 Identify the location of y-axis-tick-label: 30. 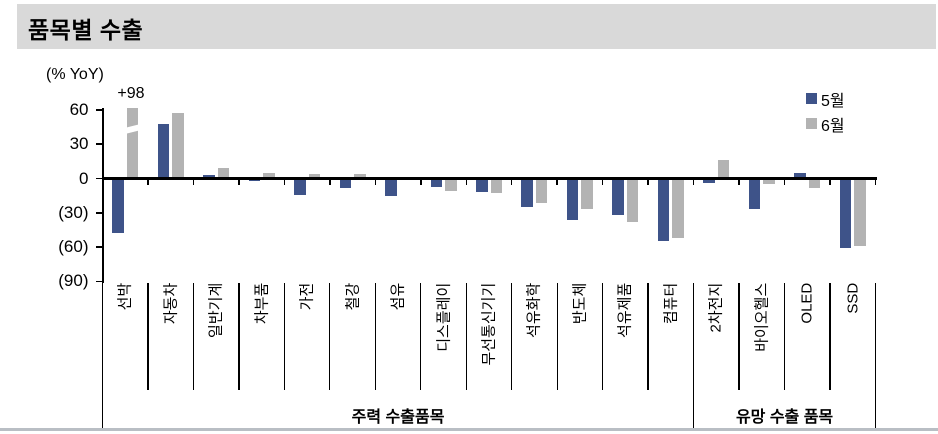
(79, 144).